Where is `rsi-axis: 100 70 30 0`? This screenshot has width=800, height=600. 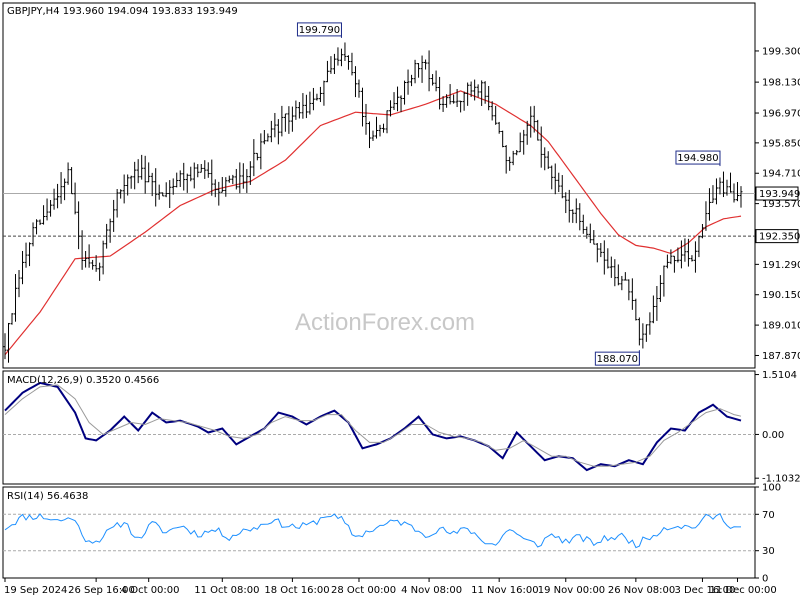 rsi-axis: 100 70 30 0 is located at coordinates (768, 534).